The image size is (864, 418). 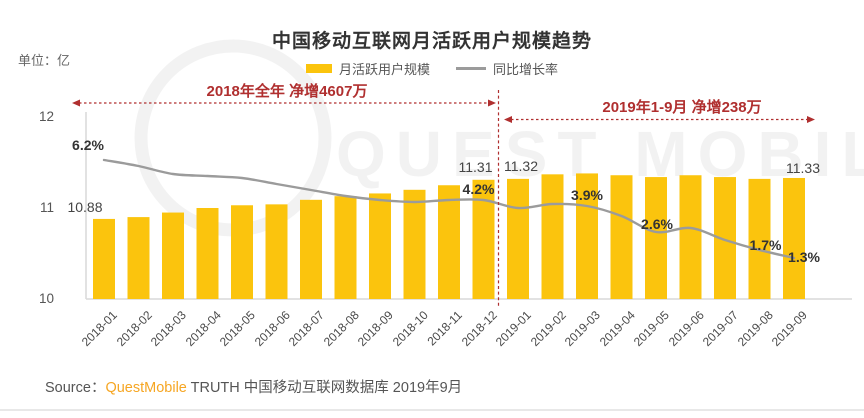 I want to click on source-brand: QuestMobile, so click(x=146, y=388).